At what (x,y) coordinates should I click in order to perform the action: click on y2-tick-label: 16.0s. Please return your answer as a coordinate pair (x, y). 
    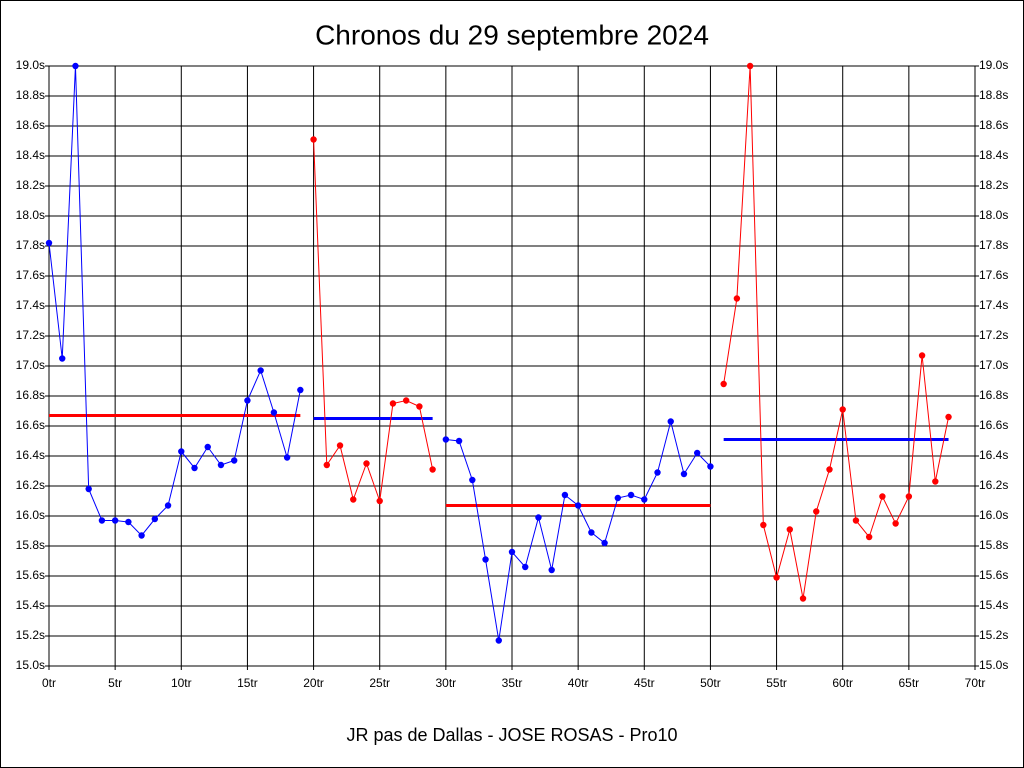
    Looking at the image, I should click on (993, 515).